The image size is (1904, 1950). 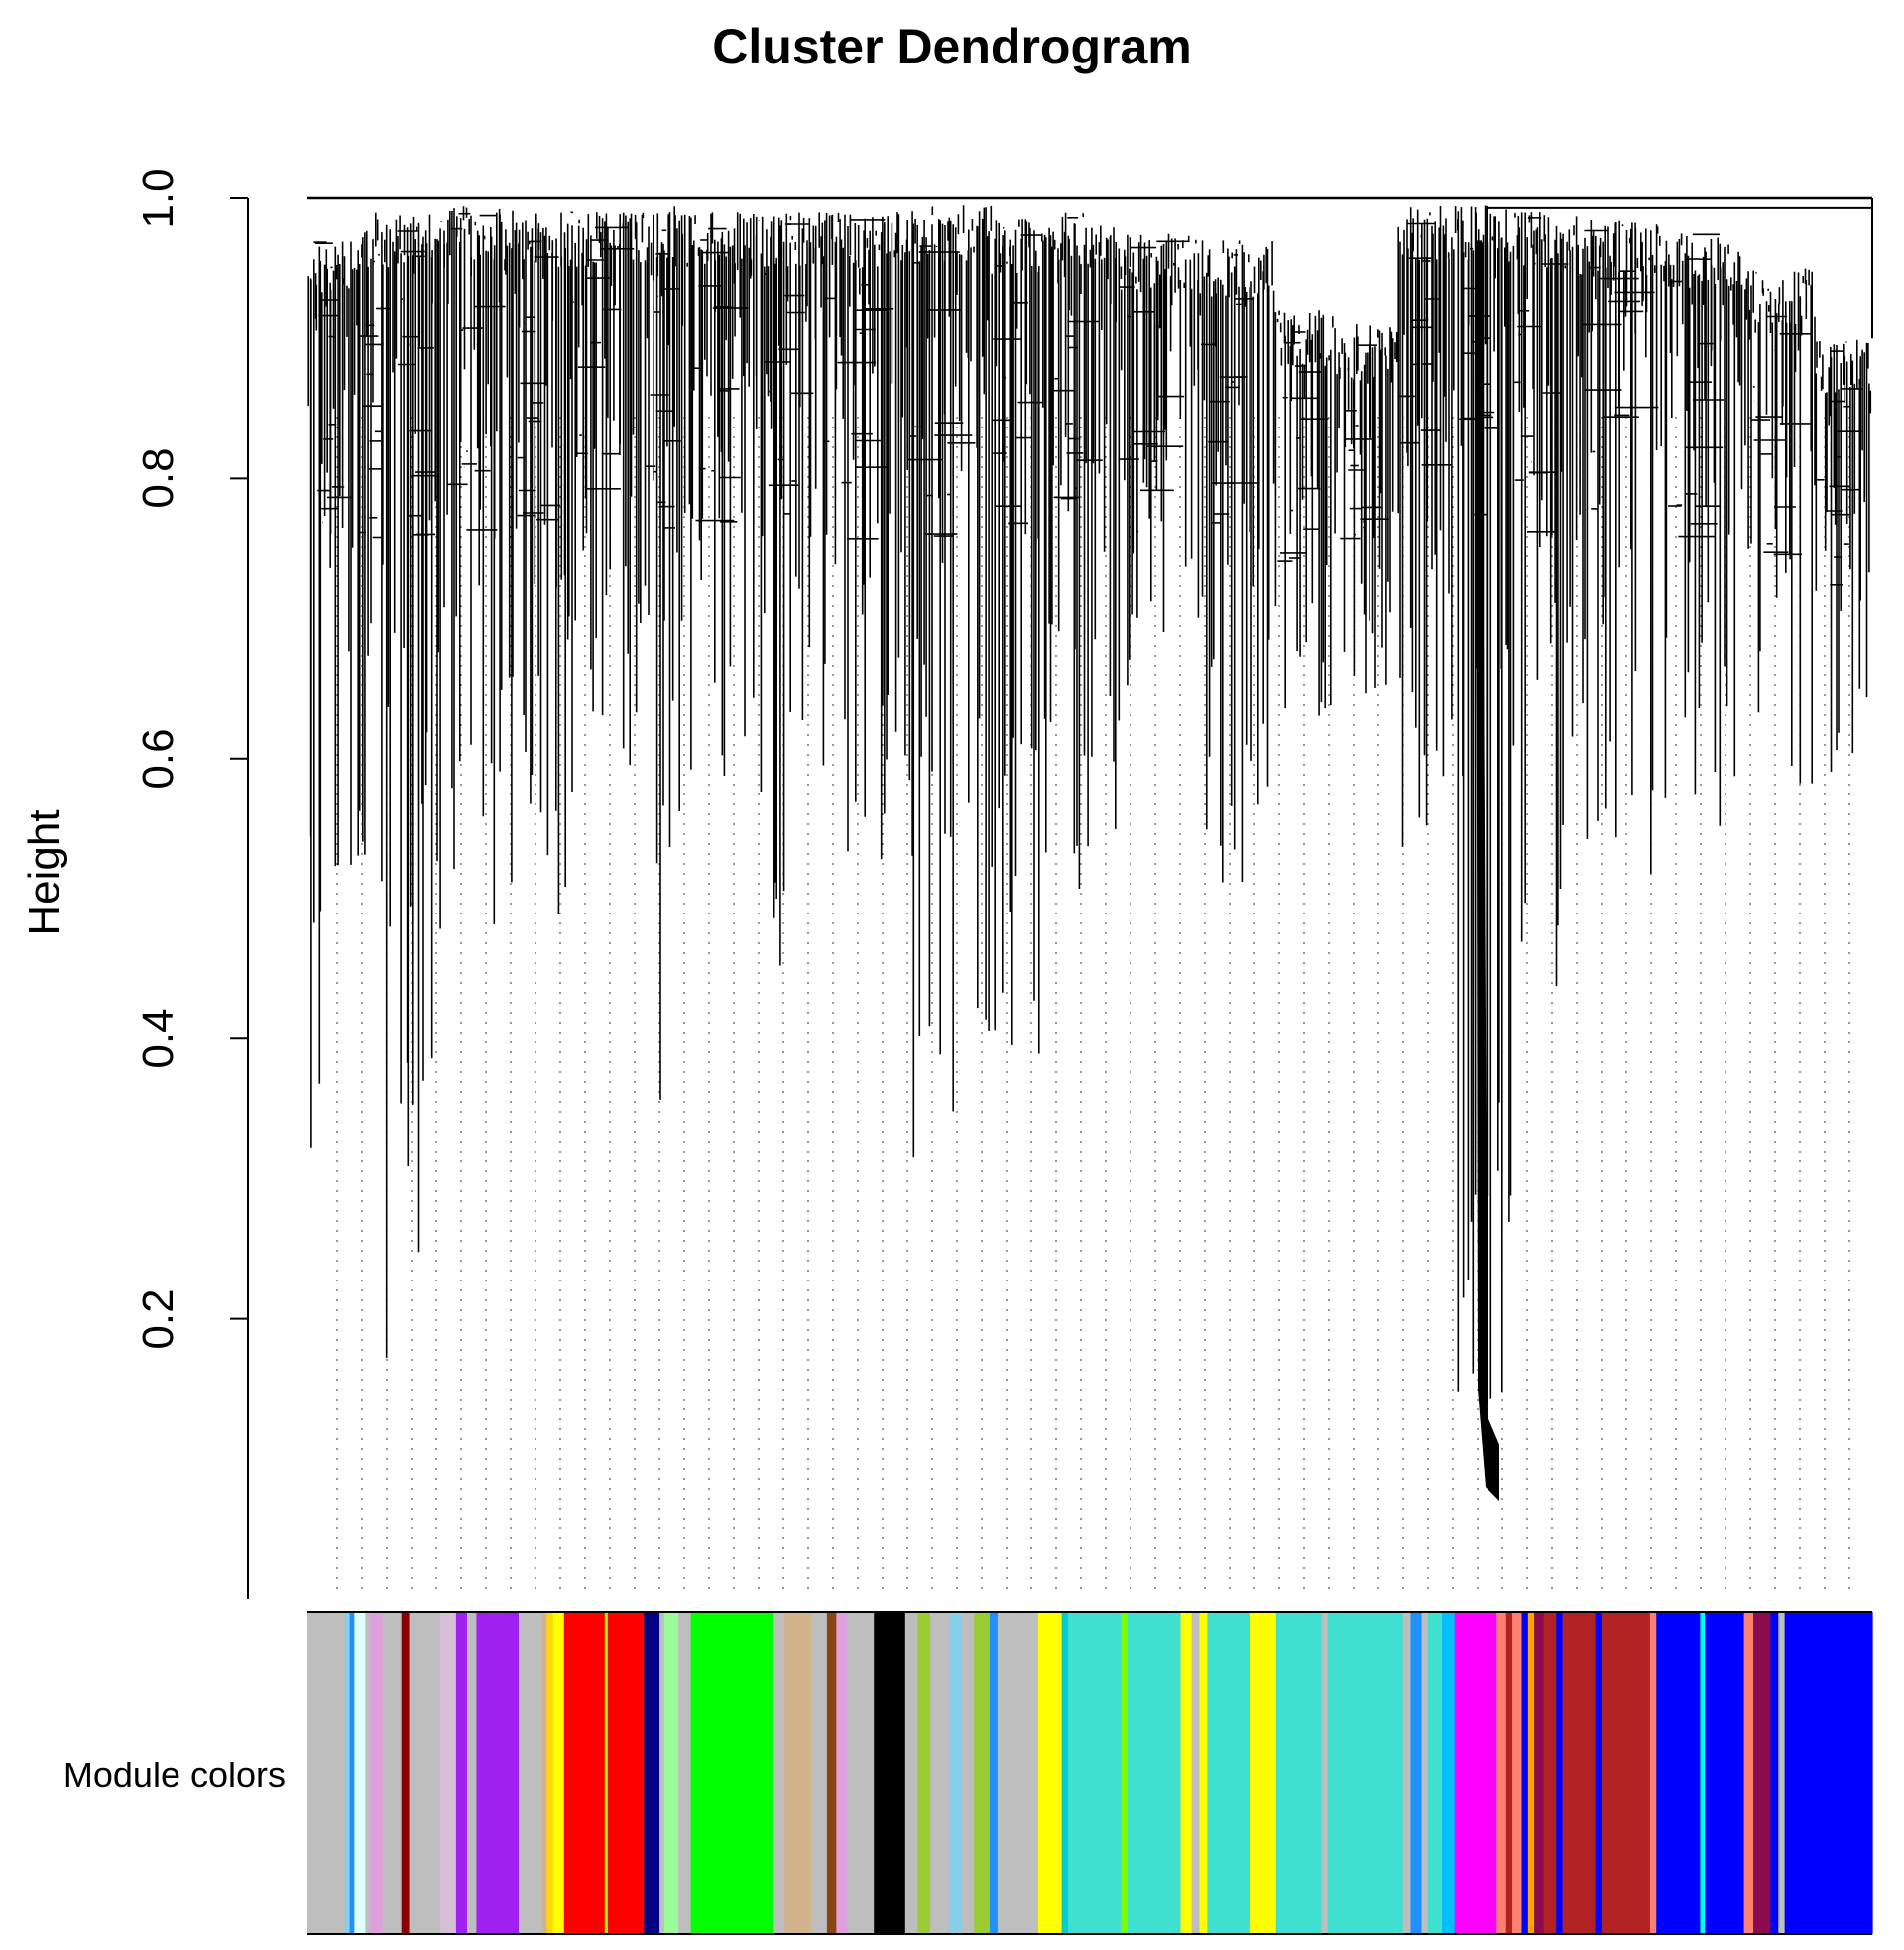 I want to click on module-color-bar, so click(x=1090, y=1773).